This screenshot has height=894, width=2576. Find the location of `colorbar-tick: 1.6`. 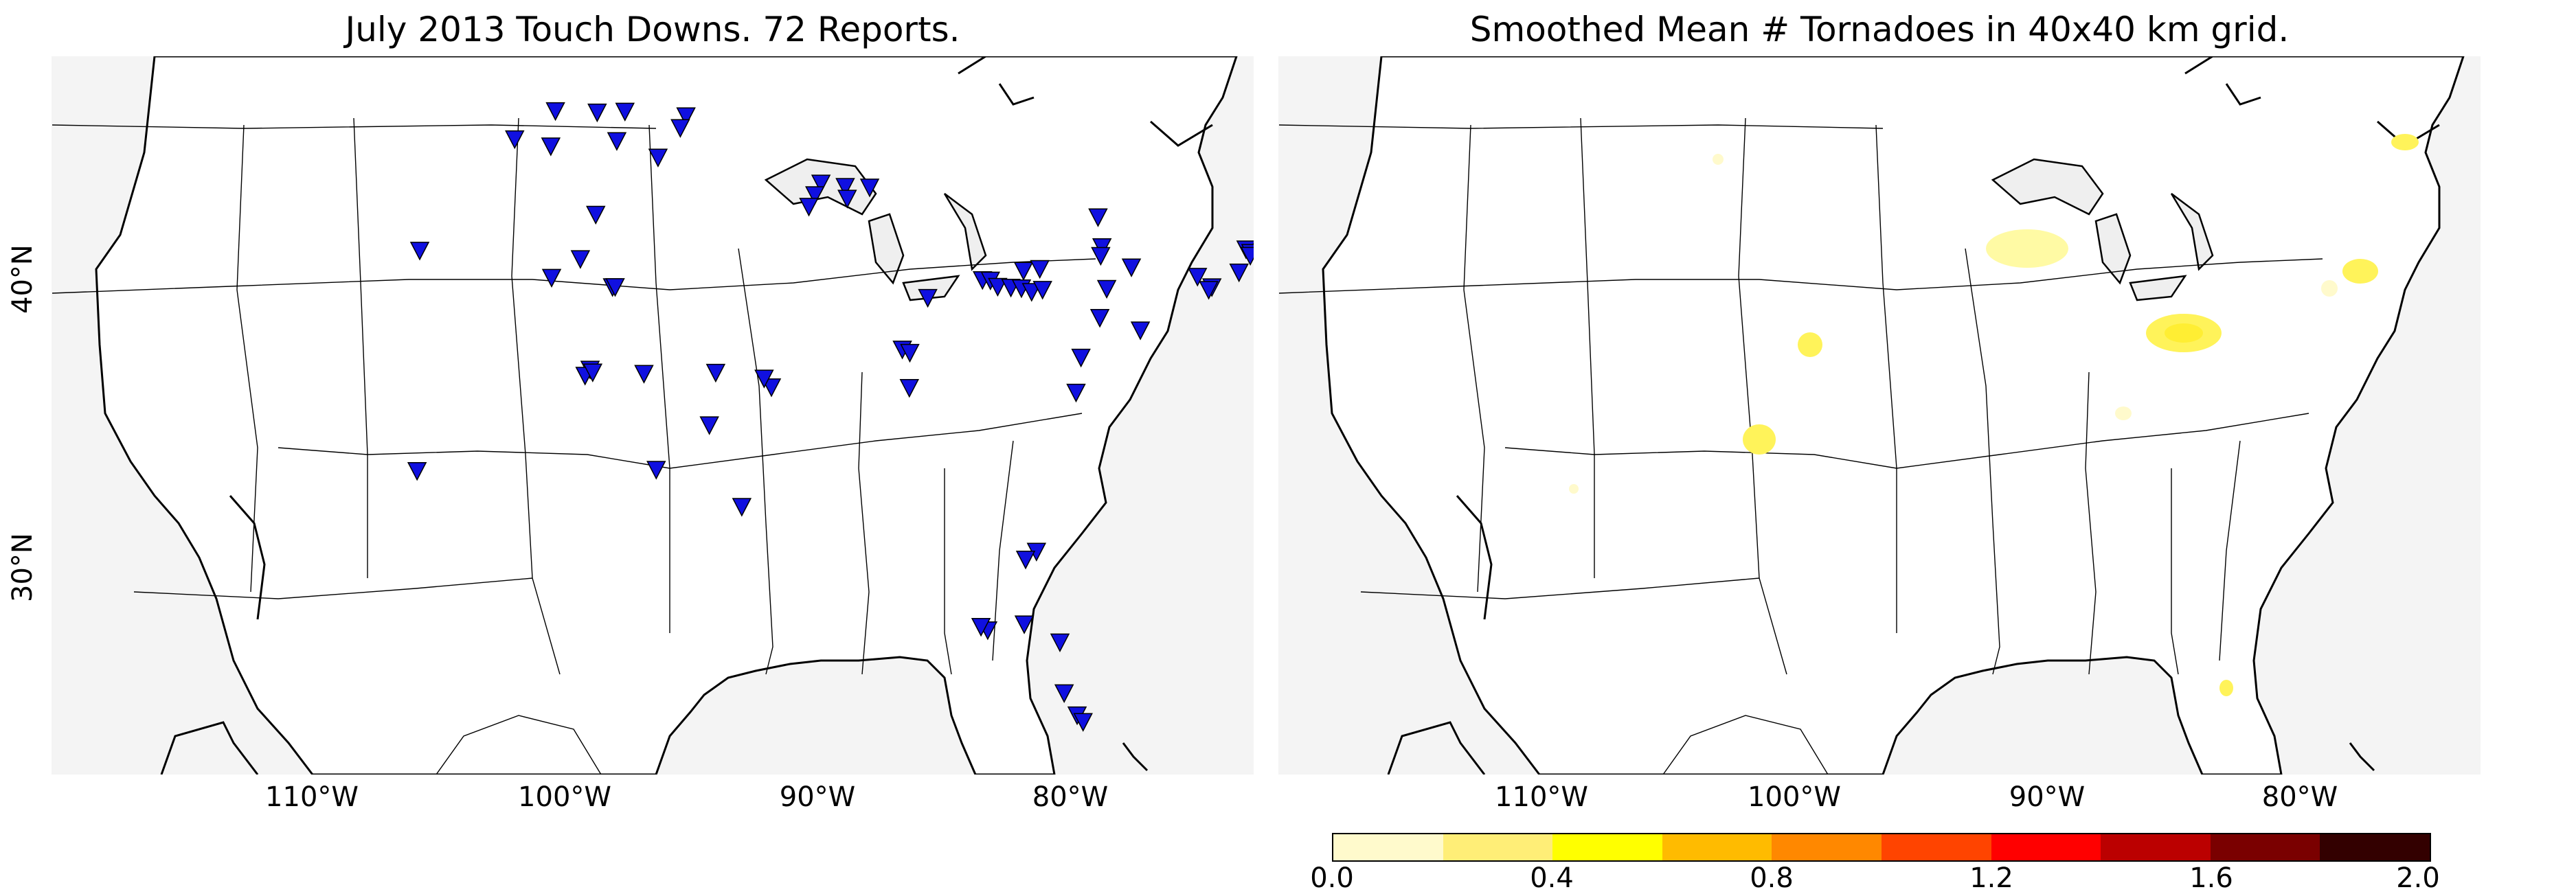

colorbar-tick: 1.6 is located at coordinates (2211, 878).